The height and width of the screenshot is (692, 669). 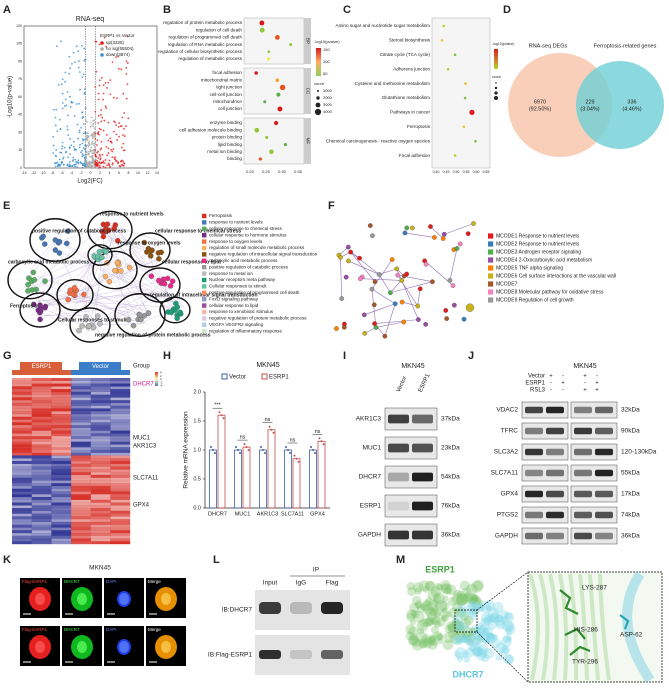 I want to click on gene-label: DHCR7, so click(x=143, y=385).